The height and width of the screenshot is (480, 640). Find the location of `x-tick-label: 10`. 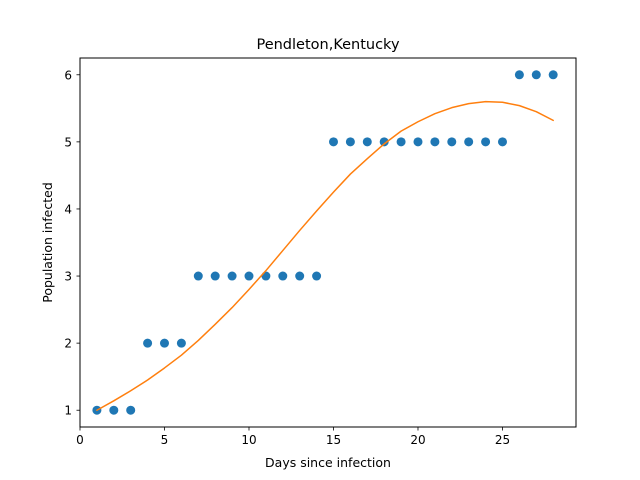

x-tick-label: 10 is located at coordinates (248, 440).